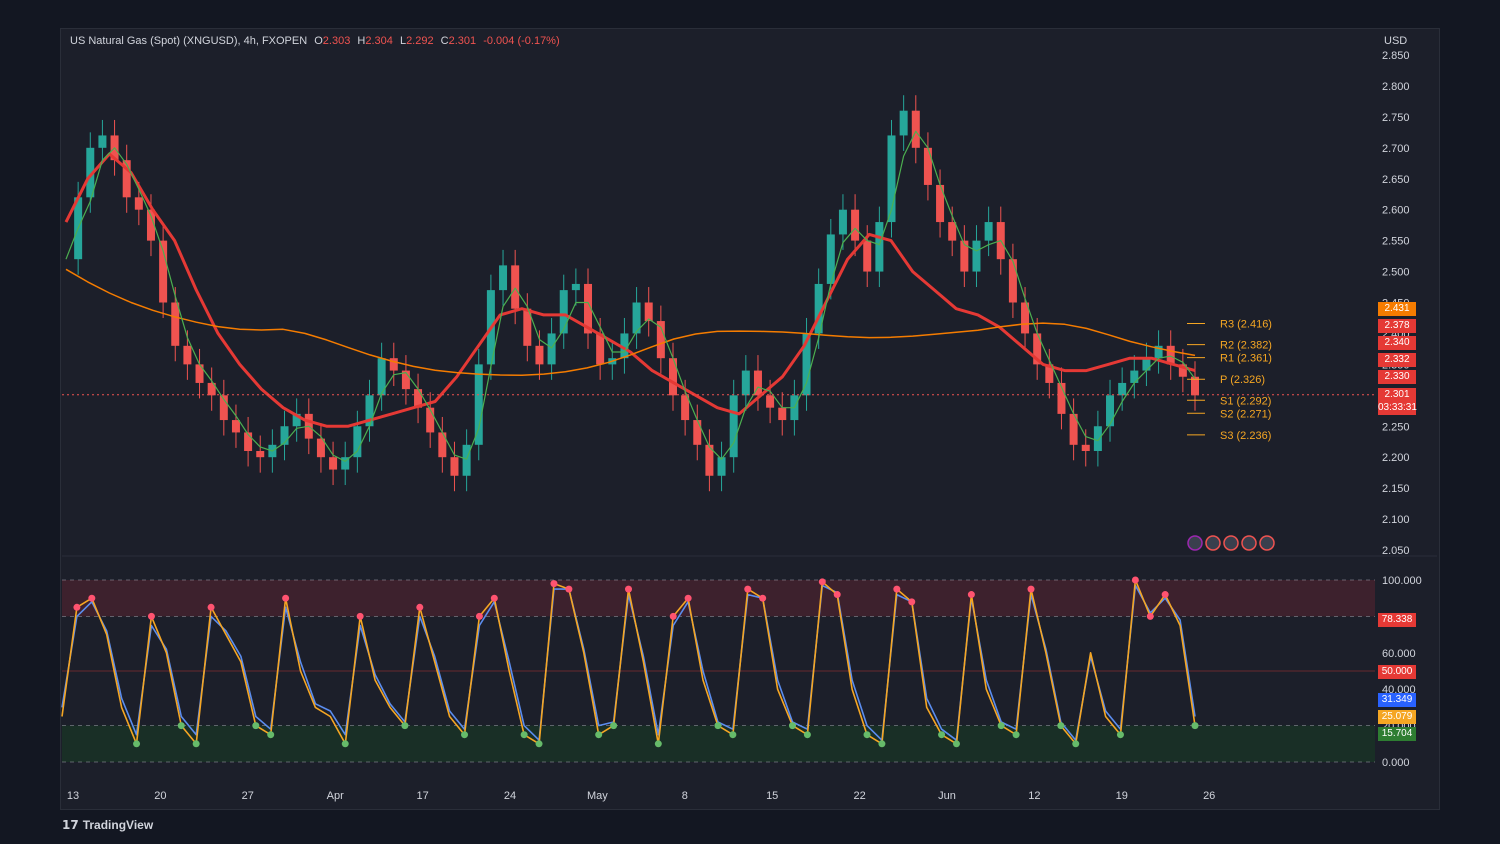 Image resolution: width=1500 pixels, height=844 pixels. What do you see at coordinates (1396, 551) in the screenshot?
I see `price-tick-label: 2.050` at bounding box center [1396, 551].